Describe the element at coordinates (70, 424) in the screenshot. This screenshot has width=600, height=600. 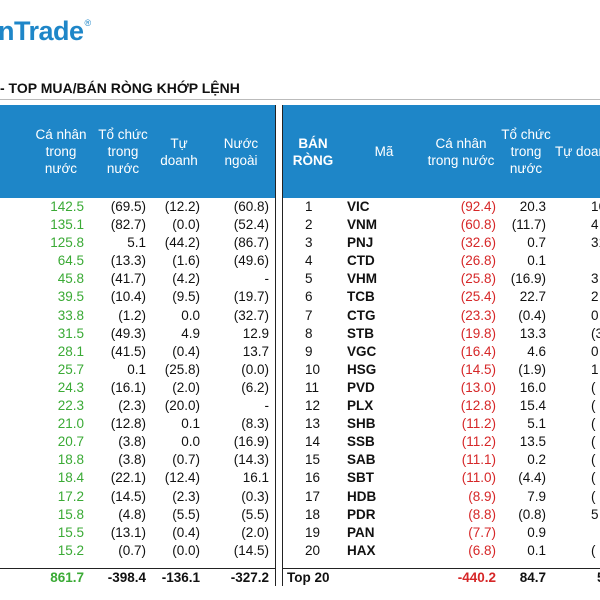
I see `cell-individual: 21.0` at that location.